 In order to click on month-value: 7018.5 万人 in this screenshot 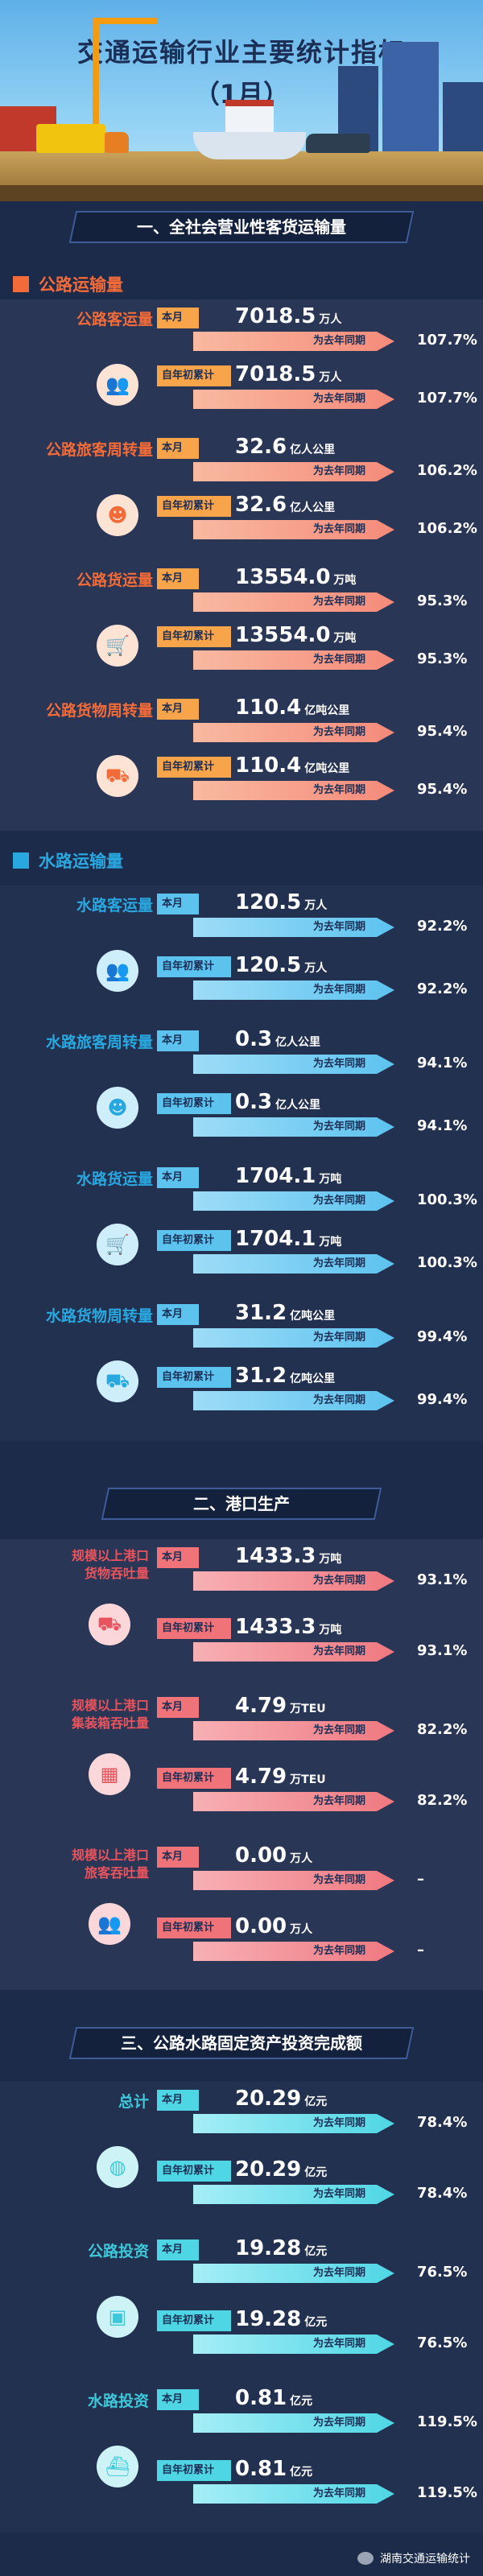, I will do `click(288, 316)`.